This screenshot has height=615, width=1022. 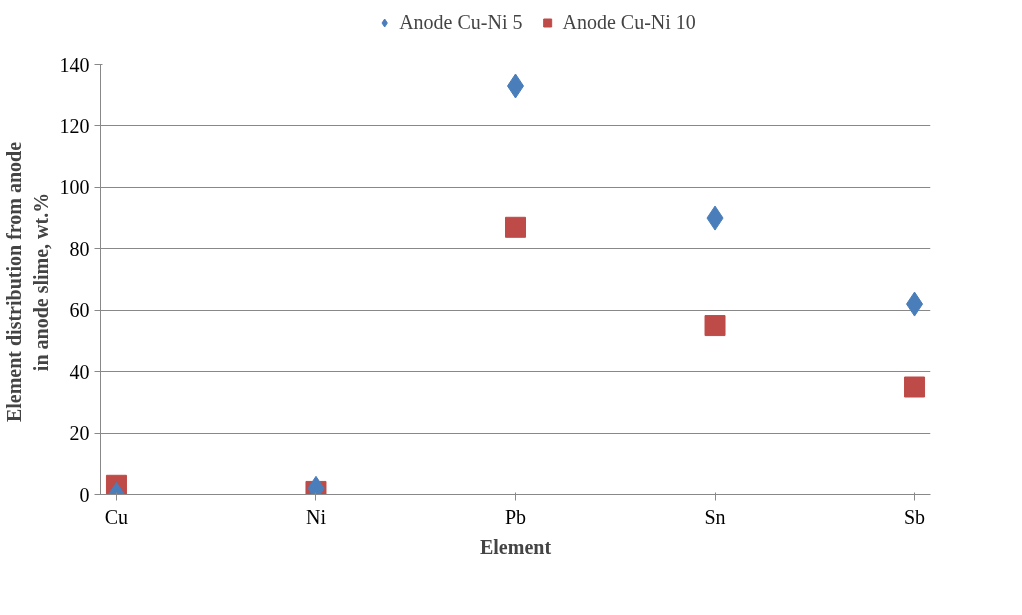 What do you see at coordinates (79, 310) in the screenshot?
I see `y-tick-label: 60` at bounding box center [79, 310].